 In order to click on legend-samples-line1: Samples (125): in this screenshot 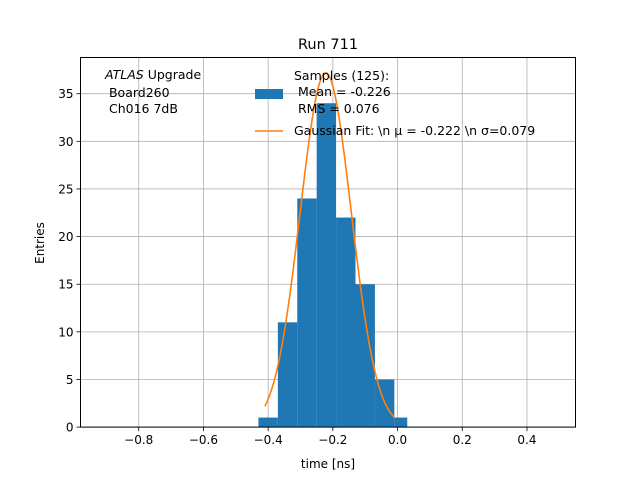, I will do `click(341, 75)`.